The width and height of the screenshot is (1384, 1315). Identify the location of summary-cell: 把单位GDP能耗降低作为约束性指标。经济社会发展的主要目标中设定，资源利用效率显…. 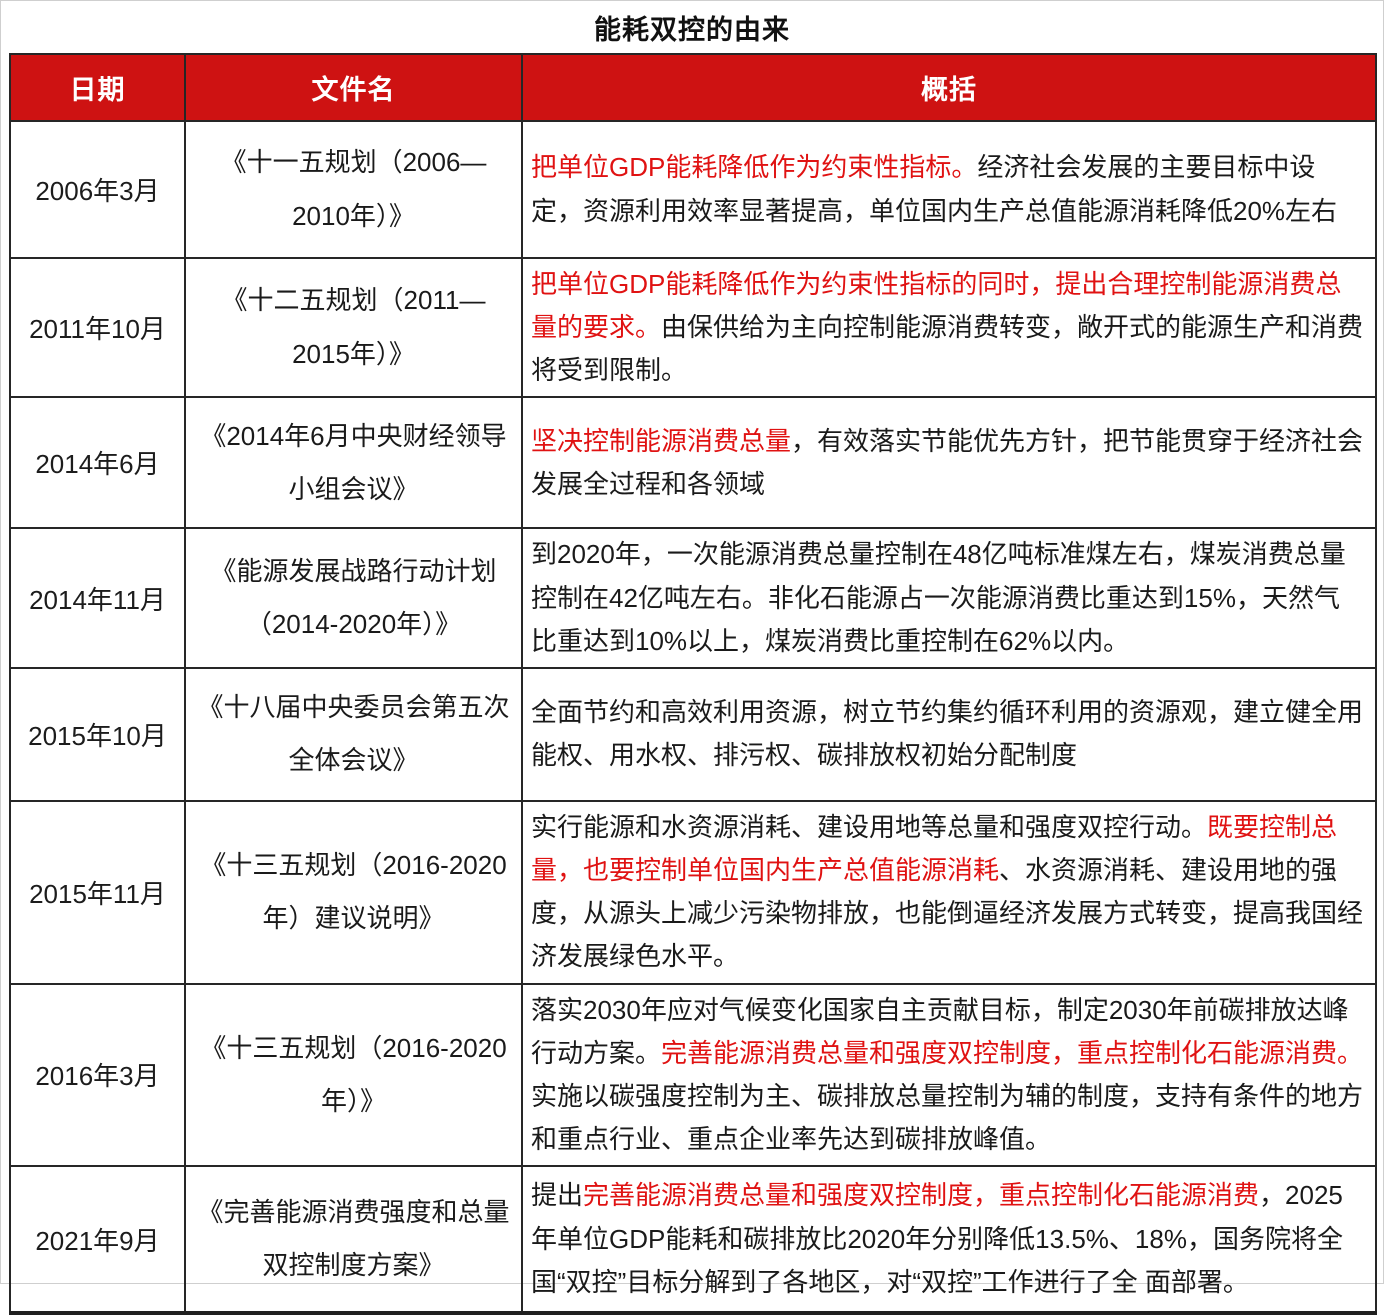
(949, 189).